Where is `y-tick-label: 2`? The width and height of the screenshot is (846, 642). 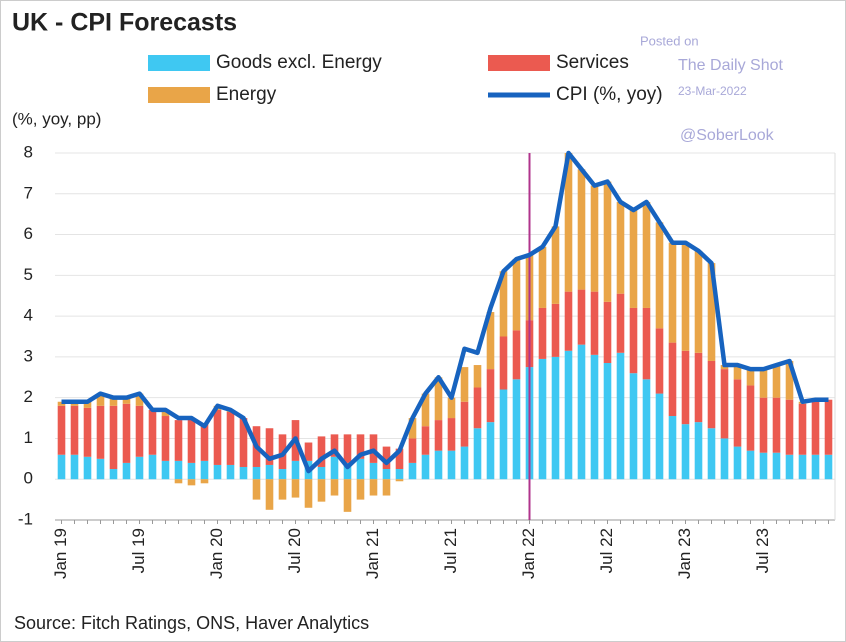 y-tick-label: 2 is located at coordinates (28, 396).